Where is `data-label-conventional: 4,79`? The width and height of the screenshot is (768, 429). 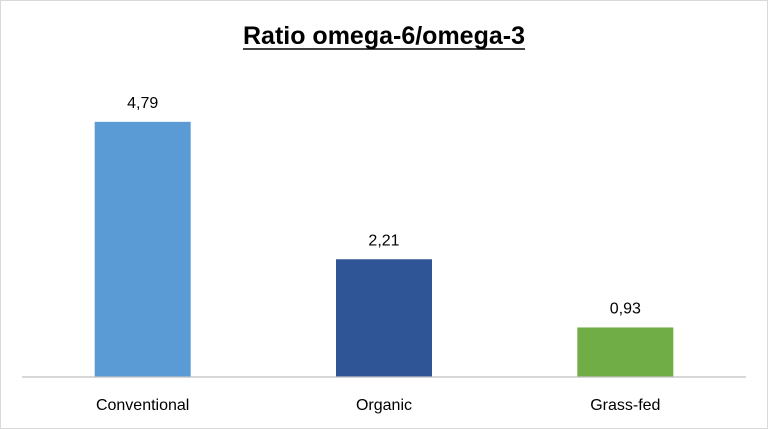 data-label-conventional: 4,79 is located at coordinates (142, 103).